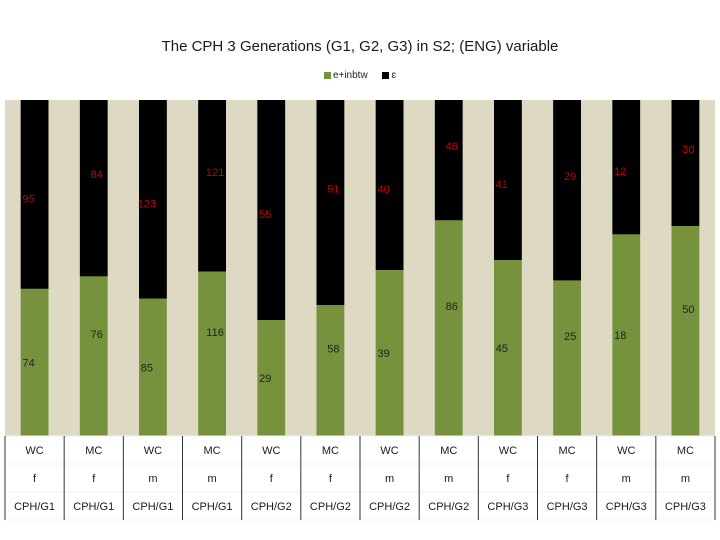 This screenshot has height=540, width=720. What do you see at coordinates (265, 379) in the screenshot?
I see `data-label-e-inbtw: 29` at bounding box center [265, 379].